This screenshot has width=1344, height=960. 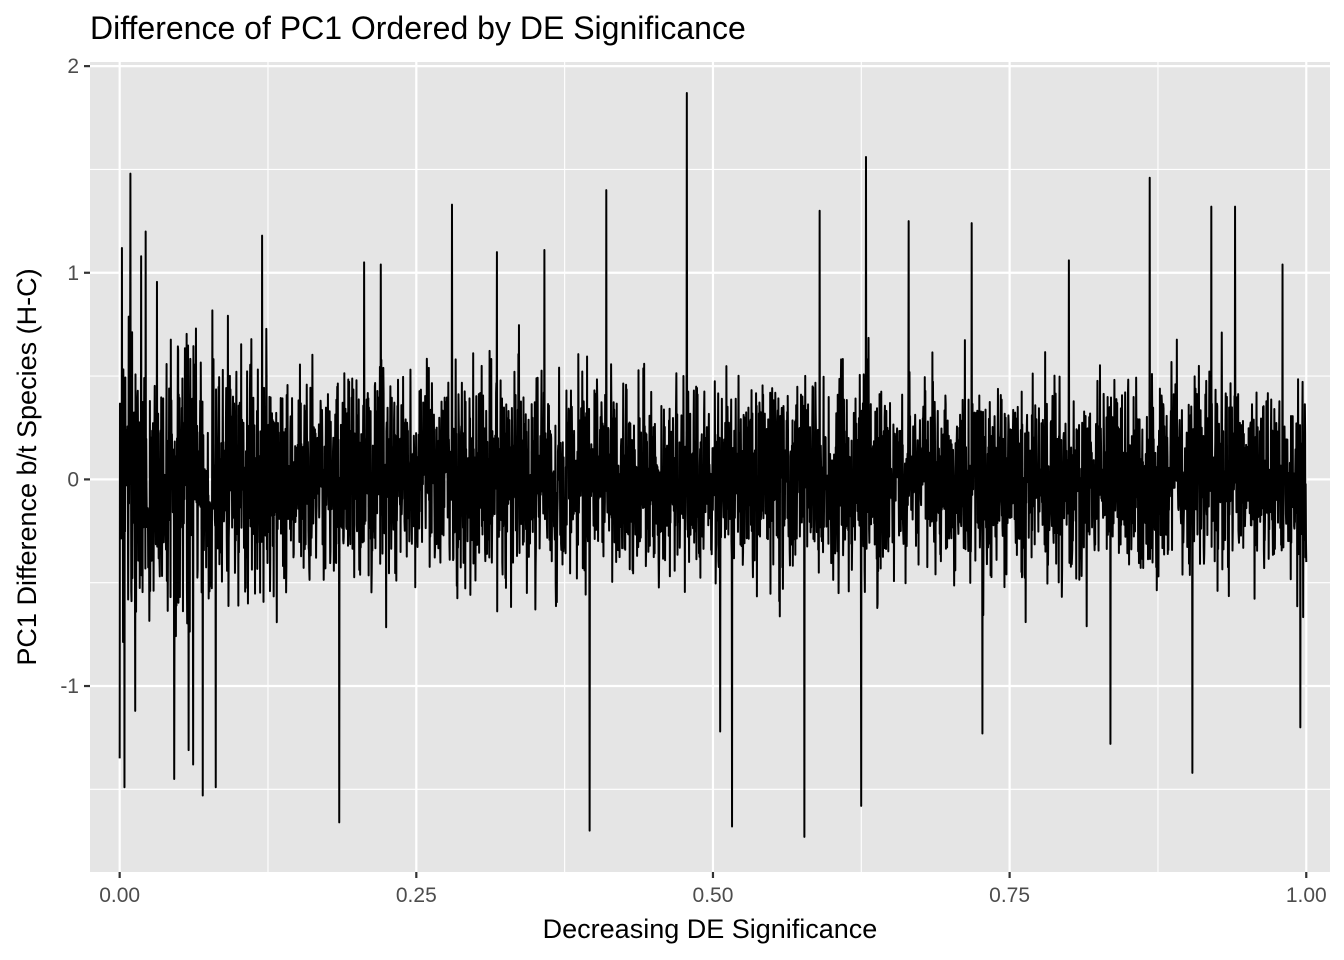 I want to click on x-tick-label: 1.00, so click(x=1306, y=895).